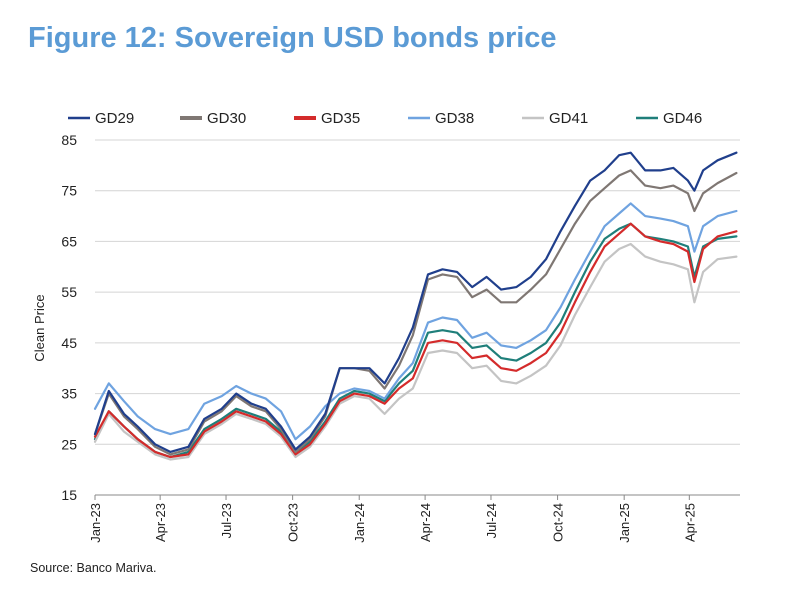 The image size is (800, 610). Describe the element at coordinates (624, 523) in the screenshot. I see `x-tick-label: Jan-25` at that location.